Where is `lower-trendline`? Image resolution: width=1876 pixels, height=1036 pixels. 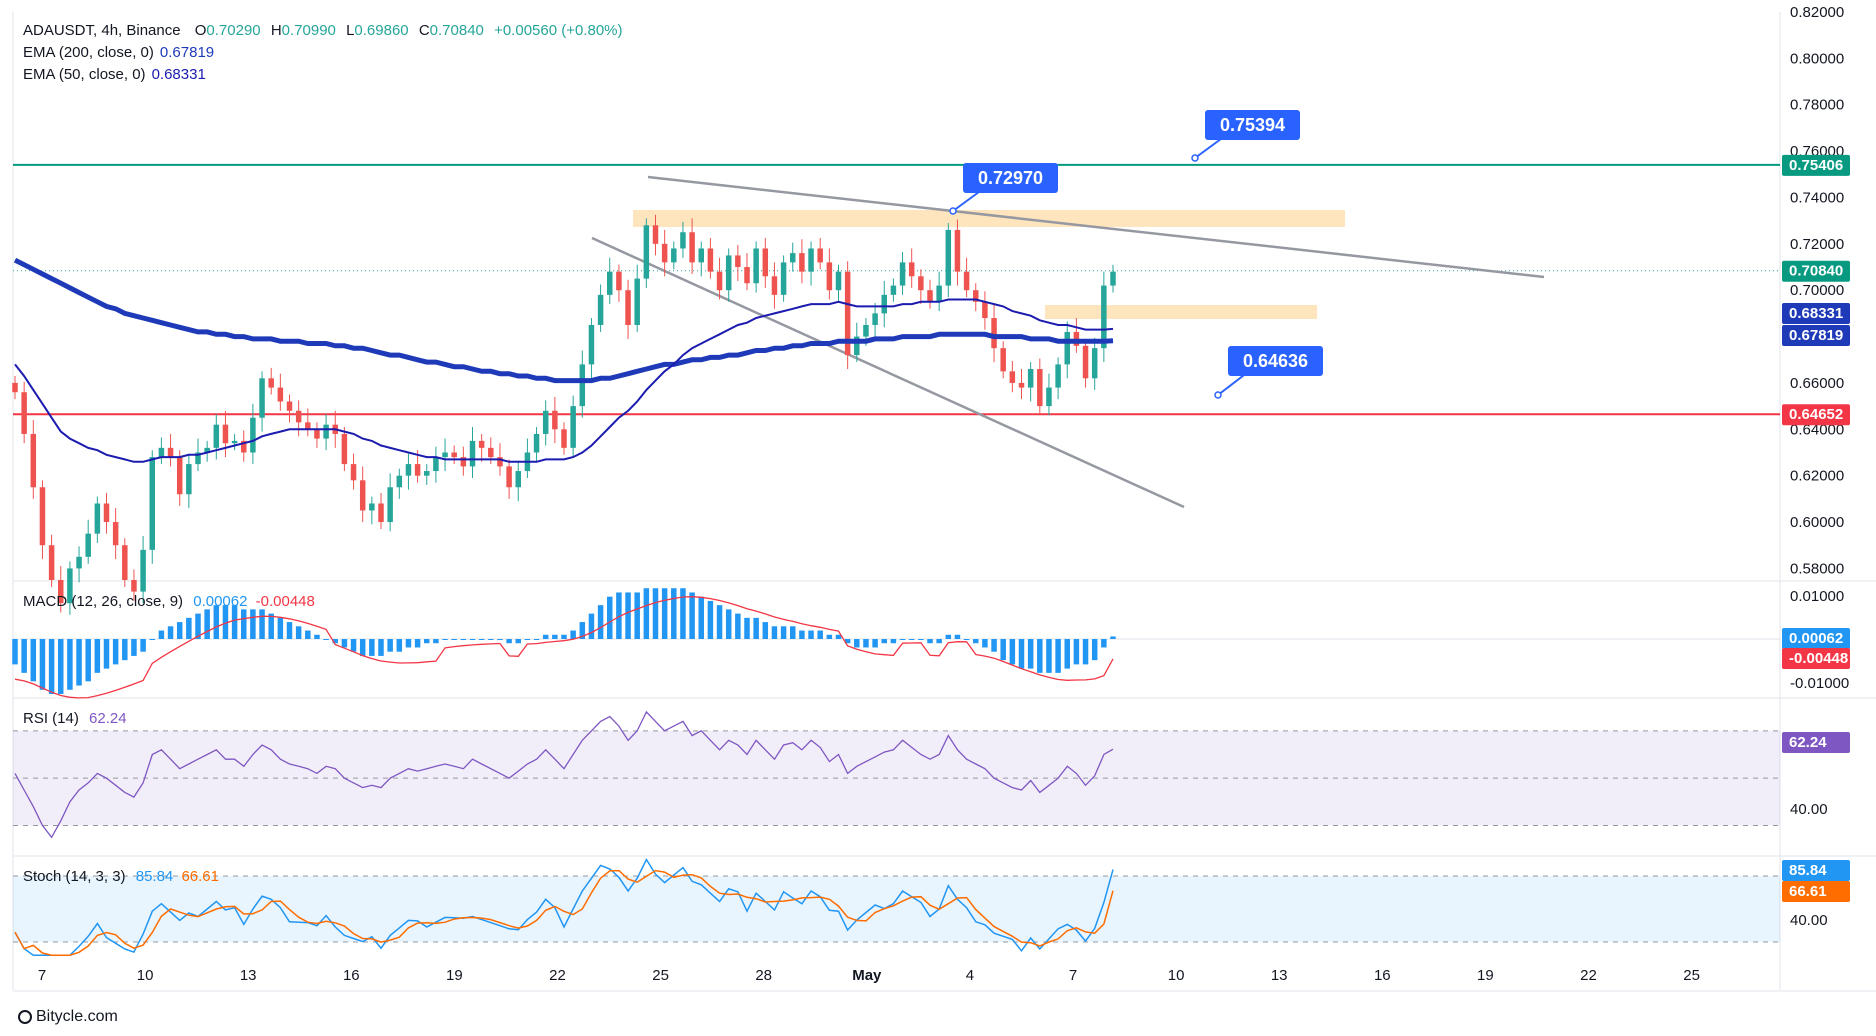 lower-trendline is located at coordinates (888, 372).